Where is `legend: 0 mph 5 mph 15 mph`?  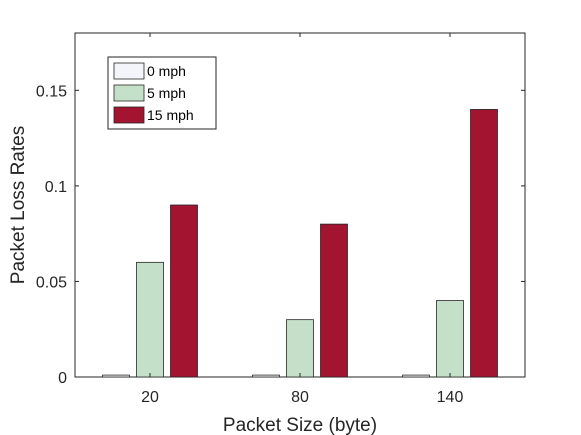 legend: 0 mph 5 mph 15 mph is located at coordinates (162, 93).